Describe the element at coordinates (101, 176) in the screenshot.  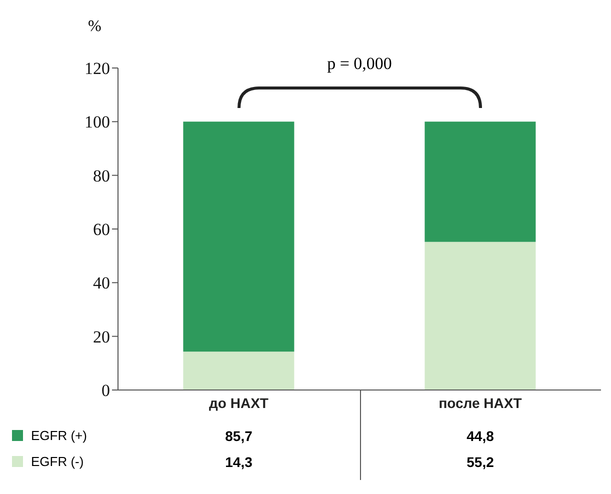
I see `y-tick-label: 80` at that location.